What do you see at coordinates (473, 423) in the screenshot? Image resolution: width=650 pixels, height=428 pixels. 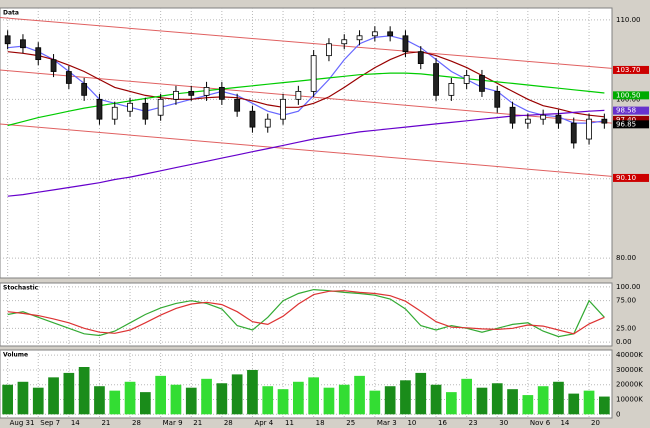 I see `x-tick-label: 23` at bounding box center [473, 423].